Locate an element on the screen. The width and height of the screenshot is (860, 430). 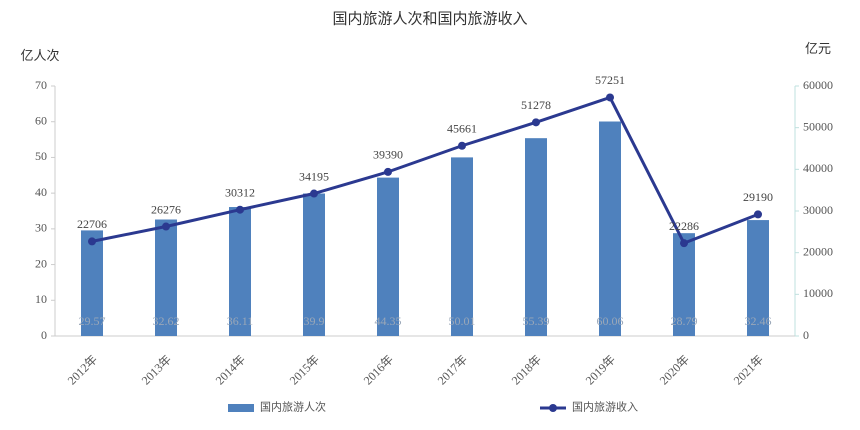
y2-tick-label: 0 is located at coordinates (806, 335).